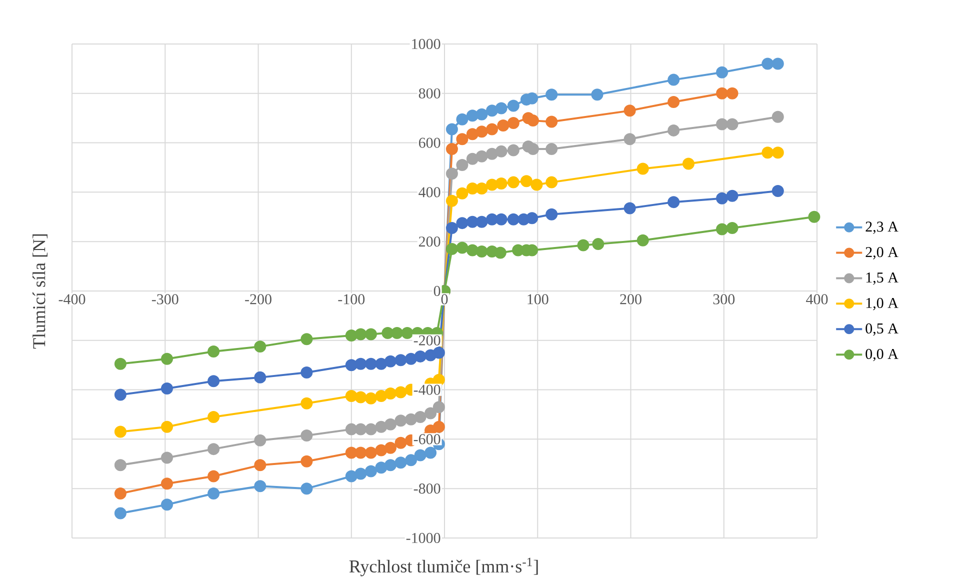 This screenshot has width=960, height=585. Describe the element at coordinates (423, 538) in the screenshot. I see `y-tick-label: -1000` at that location.